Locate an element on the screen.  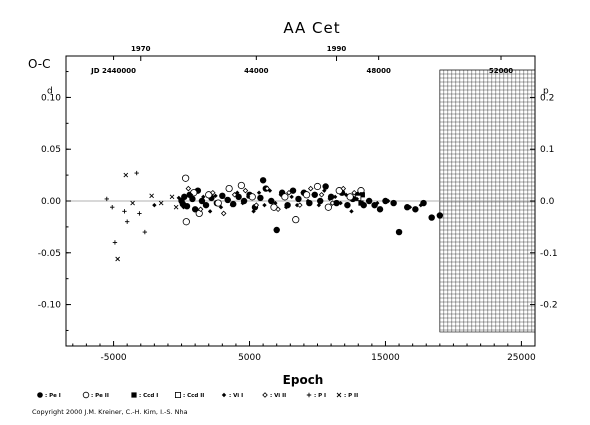
x-tick-label: 15000 is located at coordinates (385, 358).